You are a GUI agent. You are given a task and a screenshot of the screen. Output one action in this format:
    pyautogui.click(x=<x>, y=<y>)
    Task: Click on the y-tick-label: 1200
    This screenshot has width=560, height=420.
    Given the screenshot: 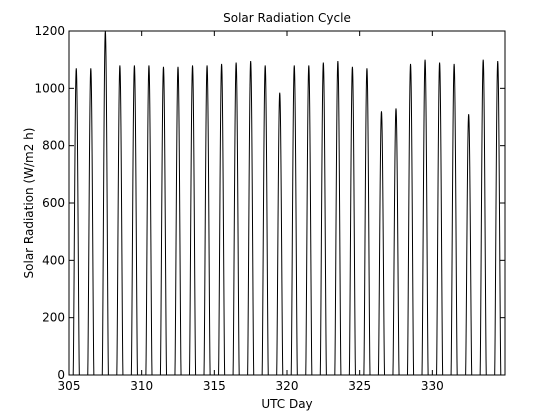 What is the action you would take?
    pyautogui.click(x=49, y=31)
    